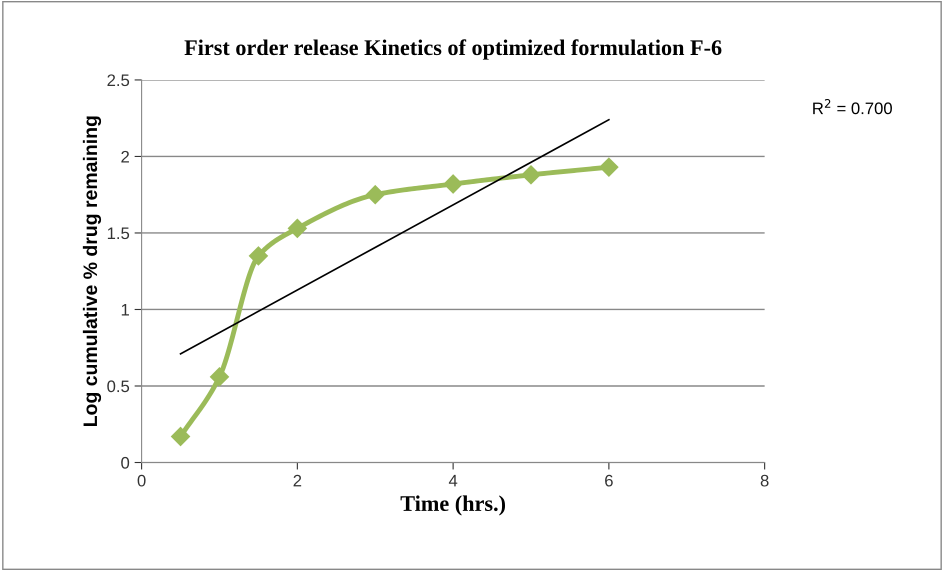 Image resolution: width=944 pixels, height=571 pixels. Describe the element at coordinates (142, 480) in the screenshot. I see `x-tick-label: 0` at that location.